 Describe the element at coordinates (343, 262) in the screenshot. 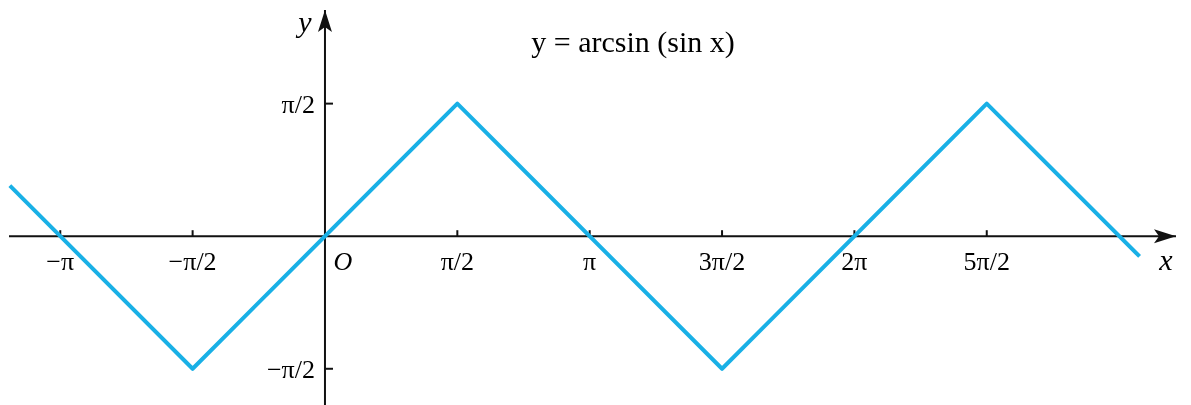

I see `annotation: O` at that location.